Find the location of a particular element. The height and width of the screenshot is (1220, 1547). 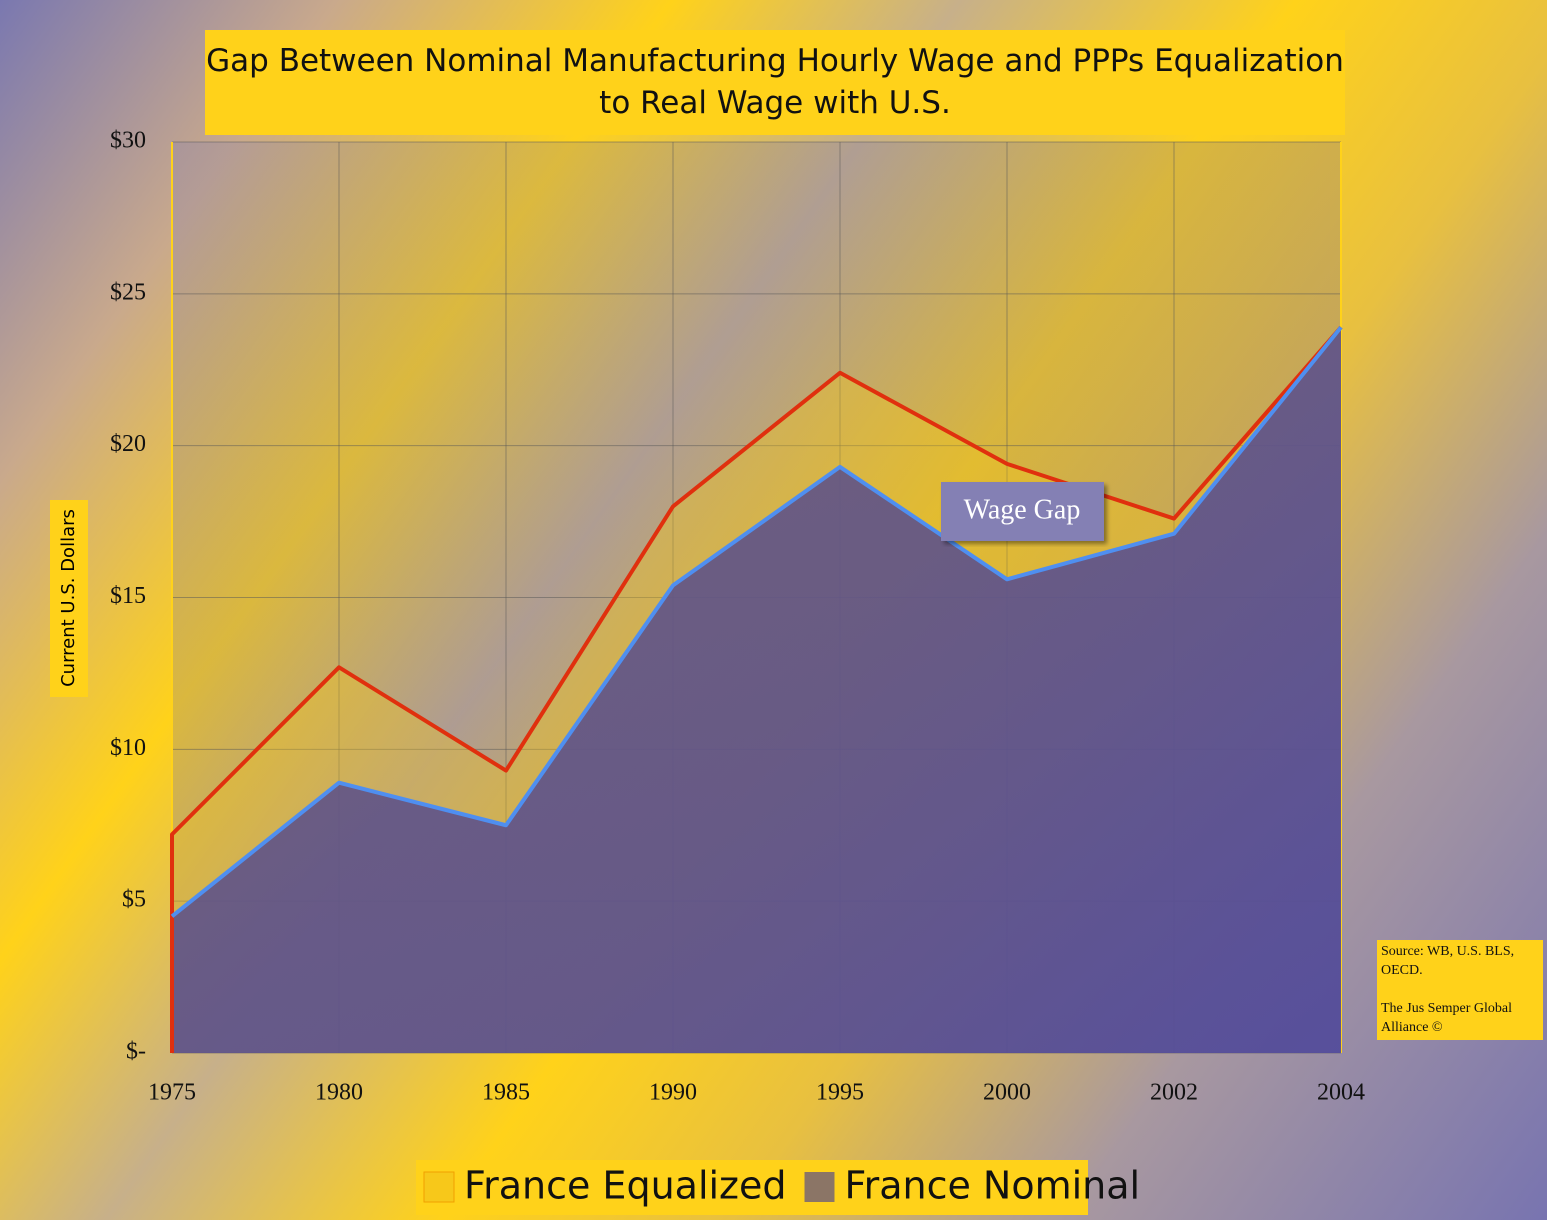

legend is located at coordinates (752, 1187).